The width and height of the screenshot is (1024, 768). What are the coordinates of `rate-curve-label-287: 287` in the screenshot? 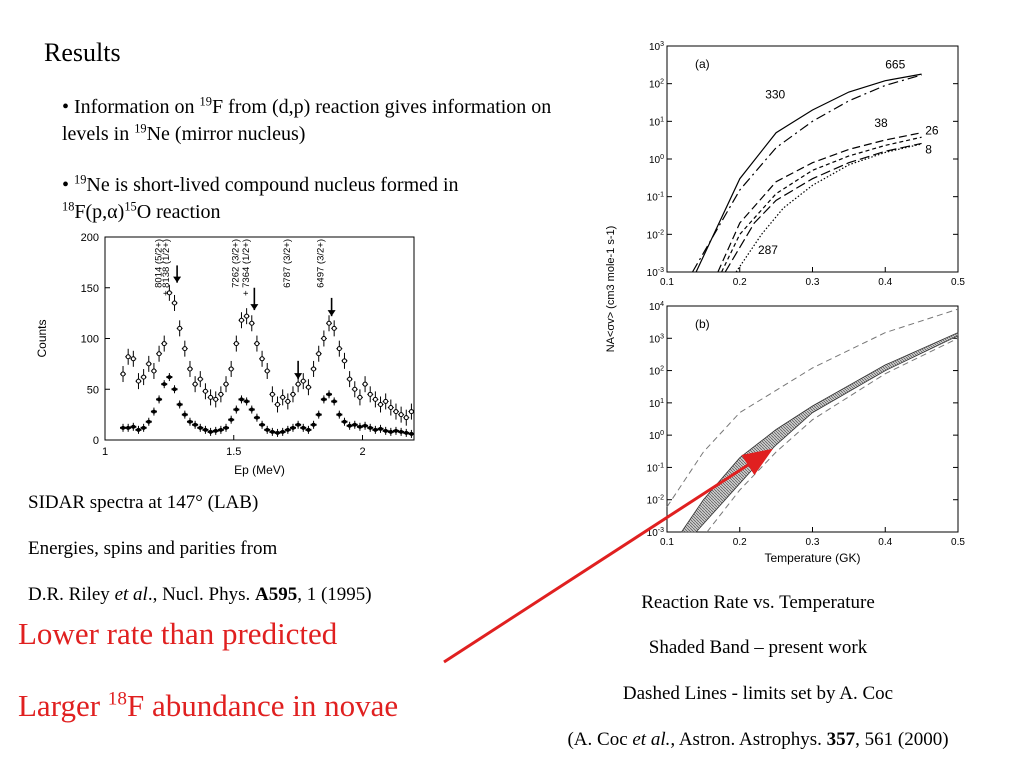 It's located at (768, 250).